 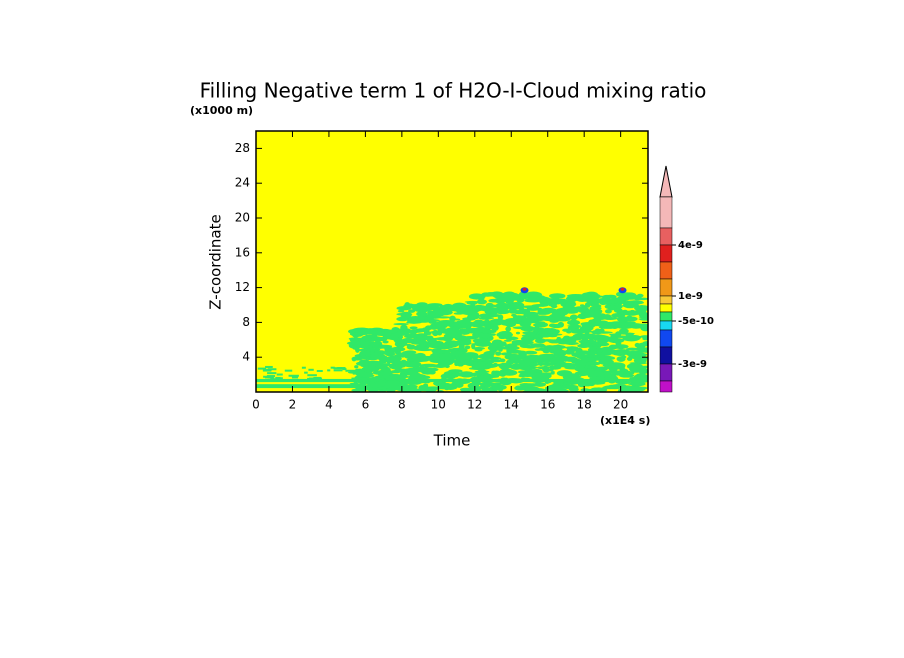 What do you see at coordinates (293, 405) in the screenshot?
I see `x-tick-label: 2` at bounding box center [293, 405].